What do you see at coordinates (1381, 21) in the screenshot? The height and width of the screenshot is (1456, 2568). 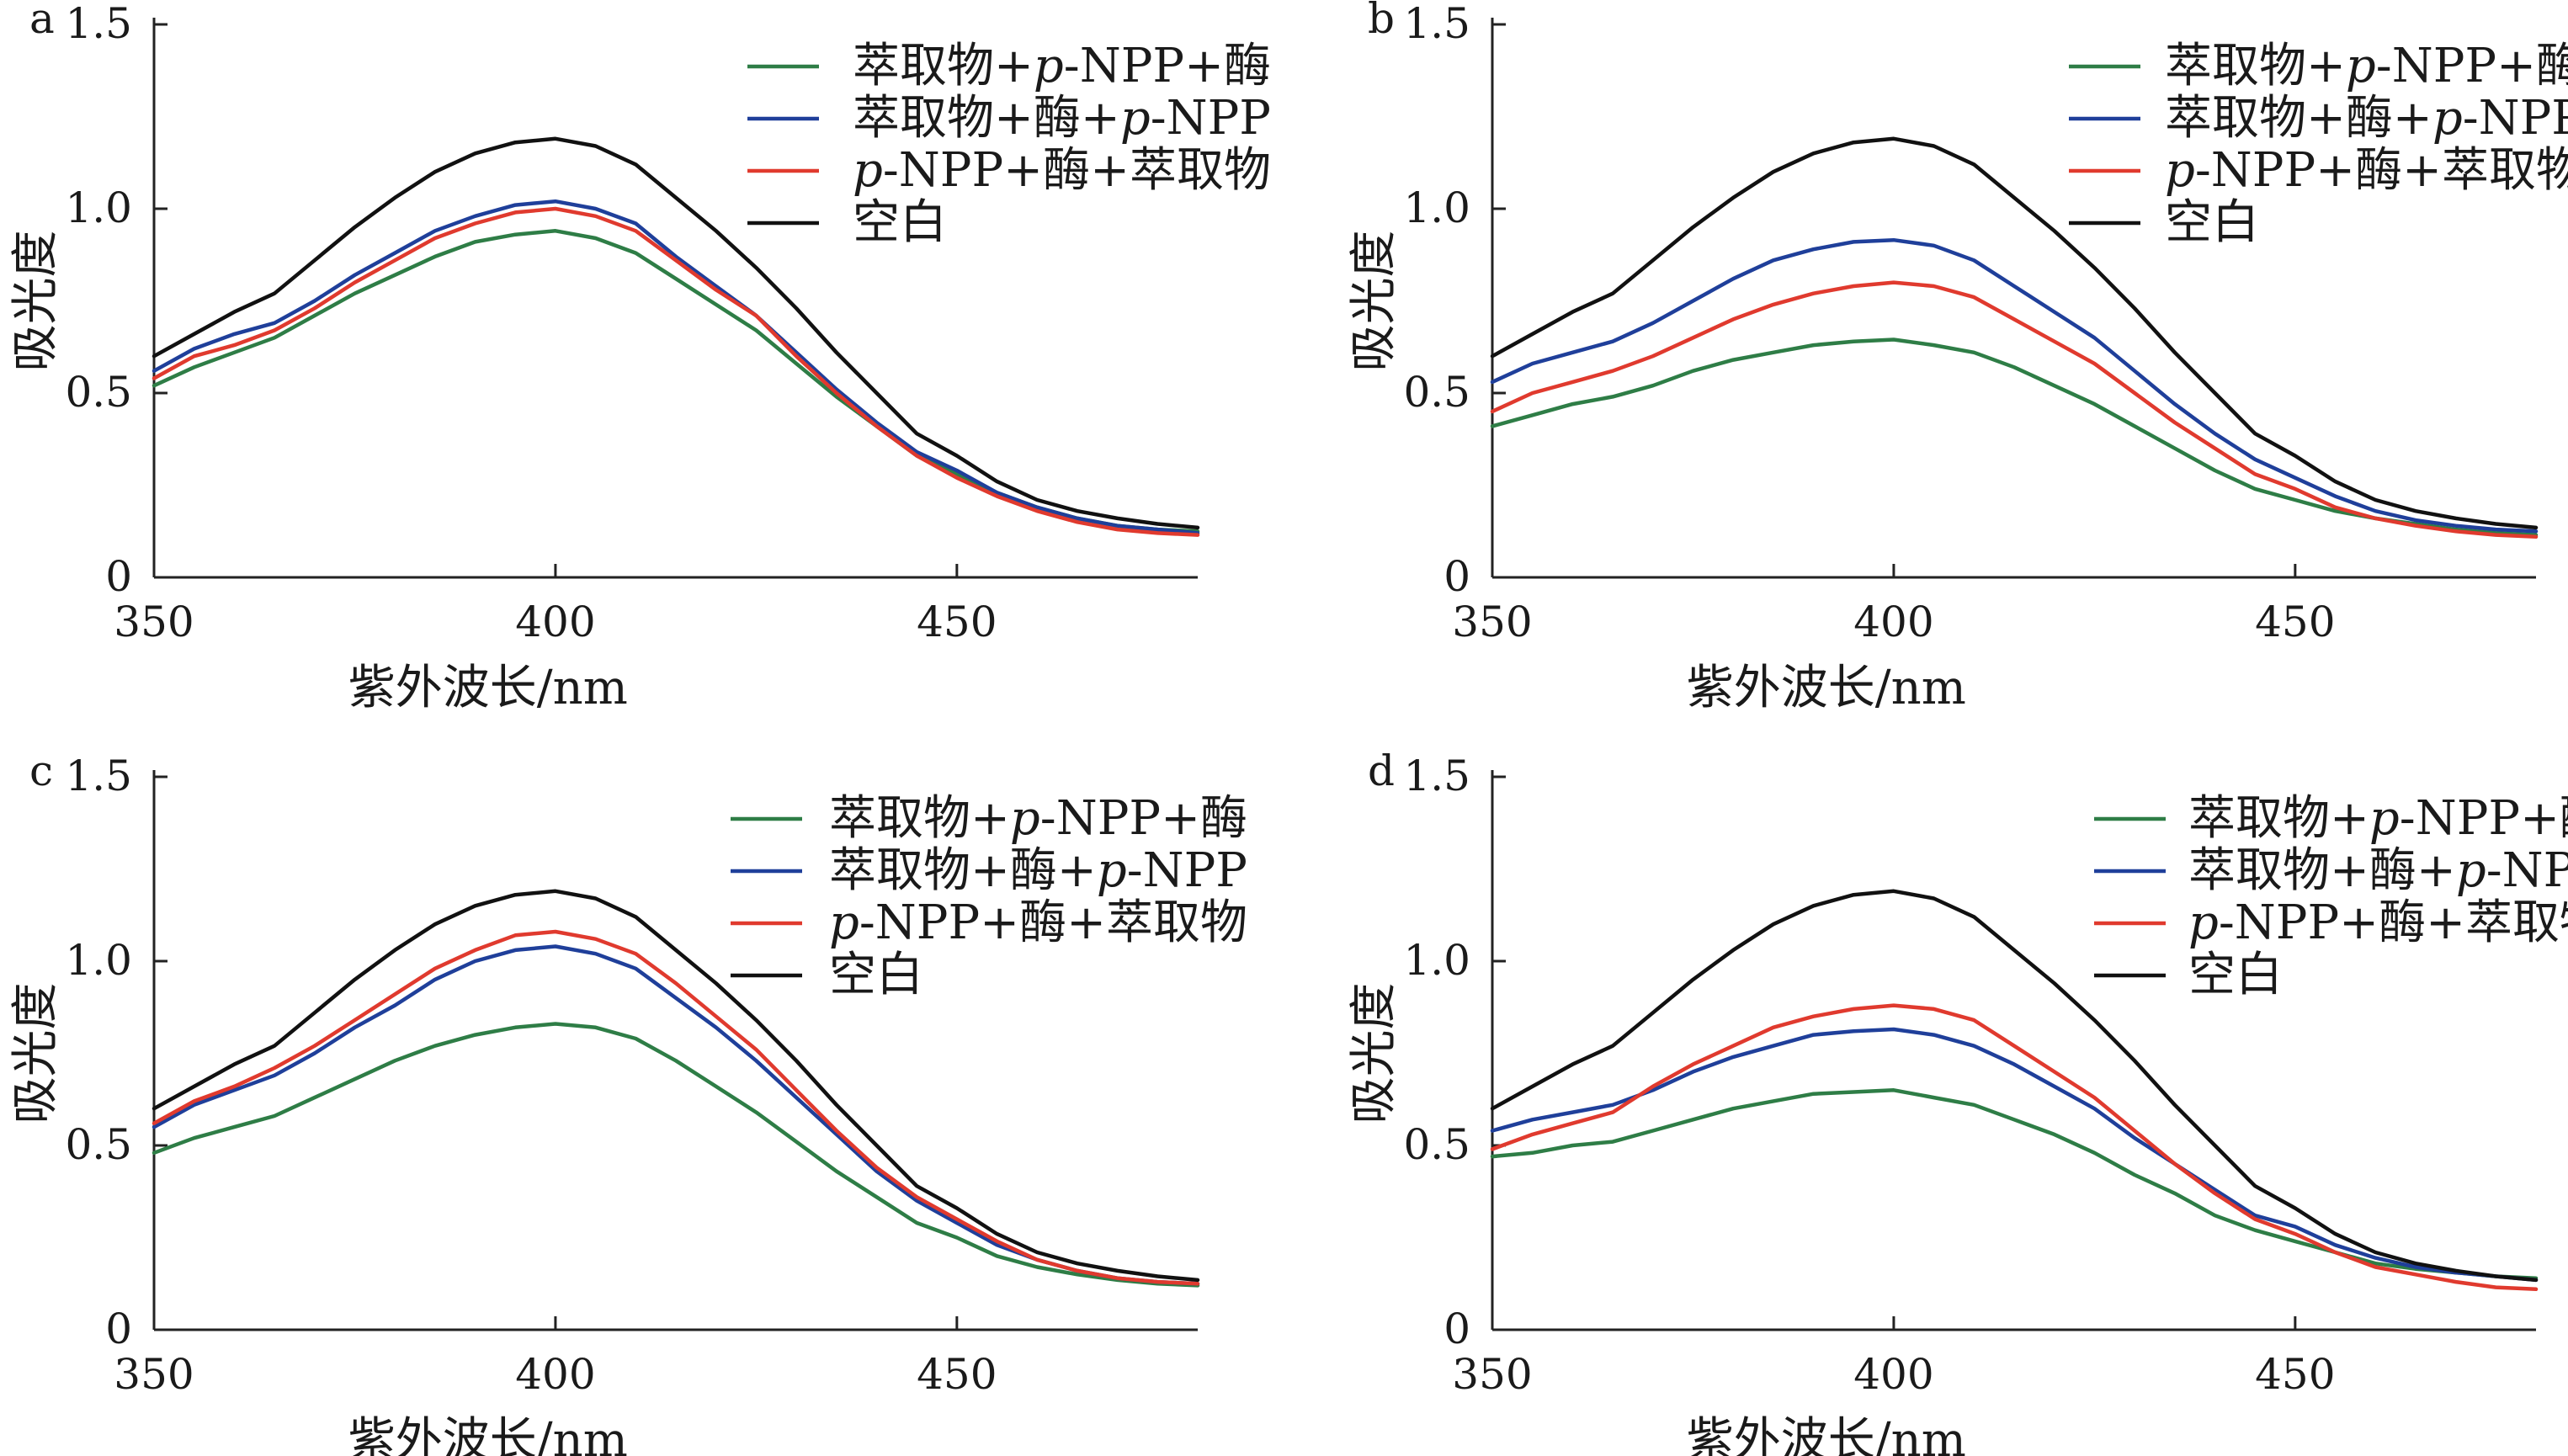 I see `panel-letter: b` at bounding box center [1381, 21].